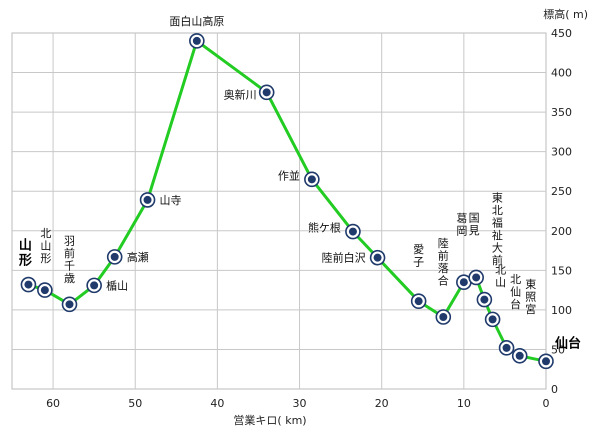 Image resolution: width=592 pixels, height=433 pixels. What do you see at coordinates (568, 343) in the screenshot?
I see `station-label: 仙台` at bounding box center [568, 343].